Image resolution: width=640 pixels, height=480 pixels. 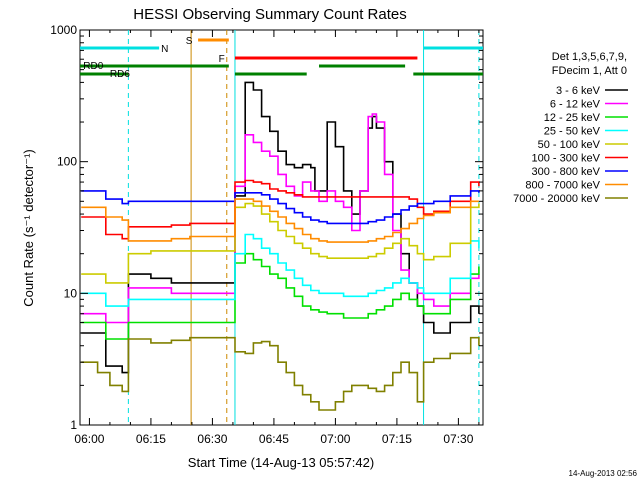 I want to click on legend-label-1: 3 - 6 keV, so click(x=578, y=91).